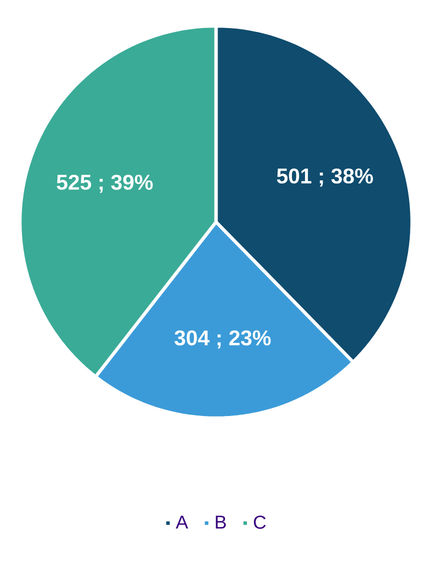  I want to click on data-label: 501 ; 38%, so click(324, 177).